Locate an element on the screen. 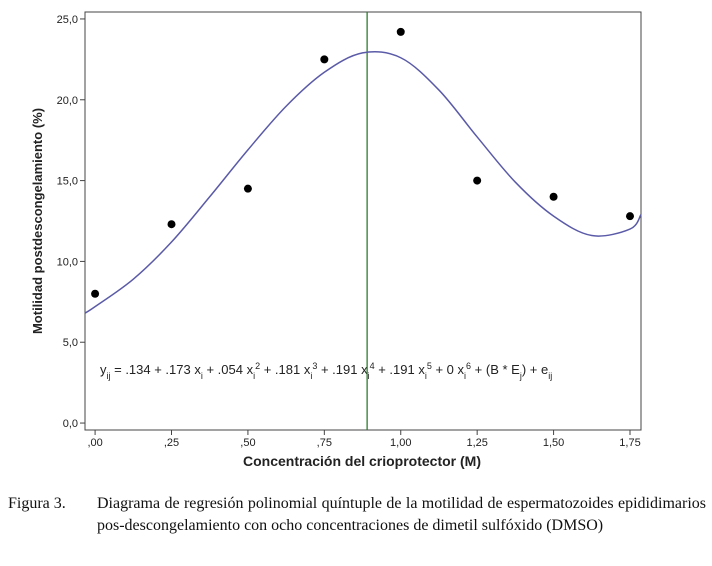  equation-text: + .054 x is located at coordinates (228, 369).